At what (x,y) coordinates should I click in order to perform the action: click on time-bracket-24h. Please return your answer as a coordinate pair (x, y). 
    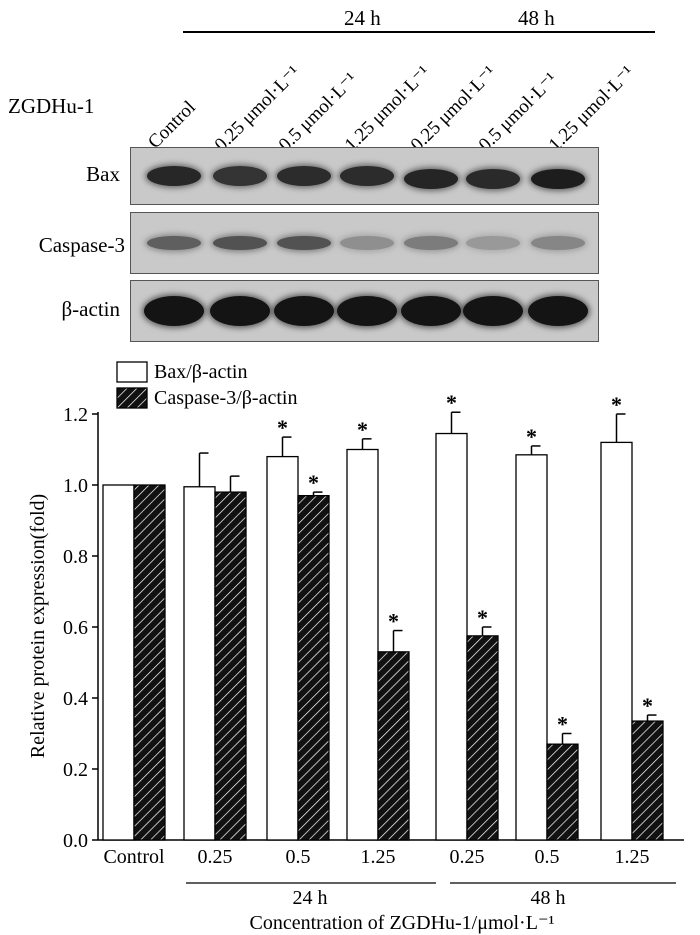
    Looking at the image, I should click on (390, 32).